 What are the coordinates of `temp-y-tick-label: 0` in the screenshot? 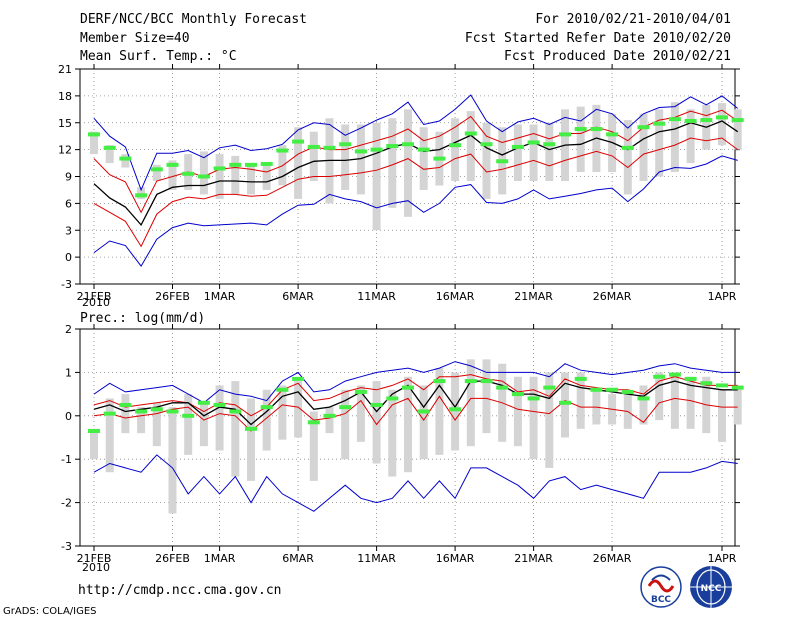 It's located at (68, 257).